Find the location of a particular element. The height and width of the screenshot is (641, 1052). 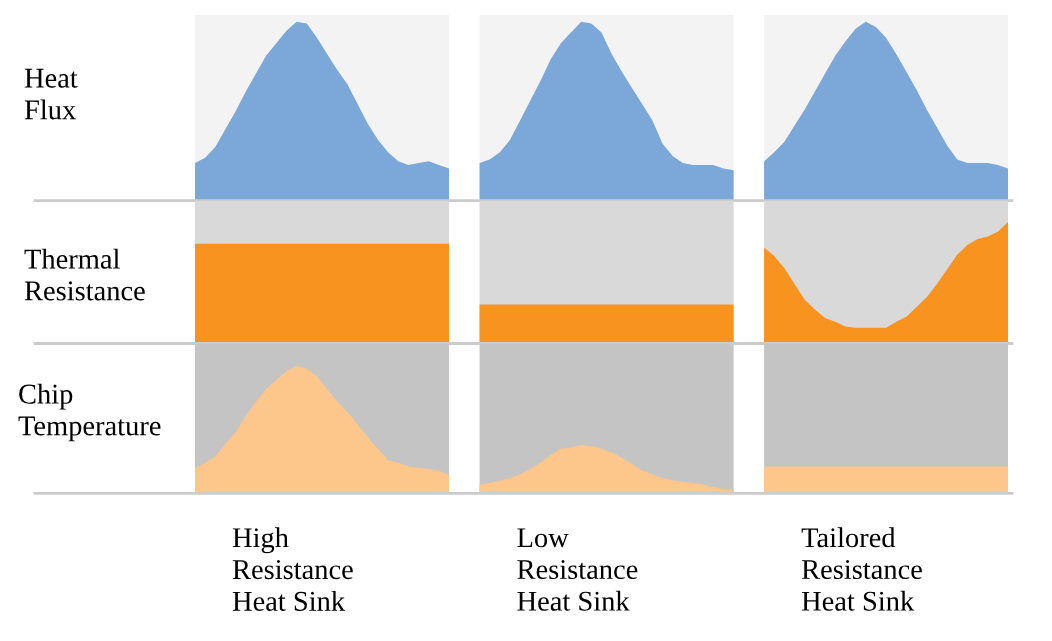

series-label: High Resistance Heat Sink is located at coordinates (292, 569).